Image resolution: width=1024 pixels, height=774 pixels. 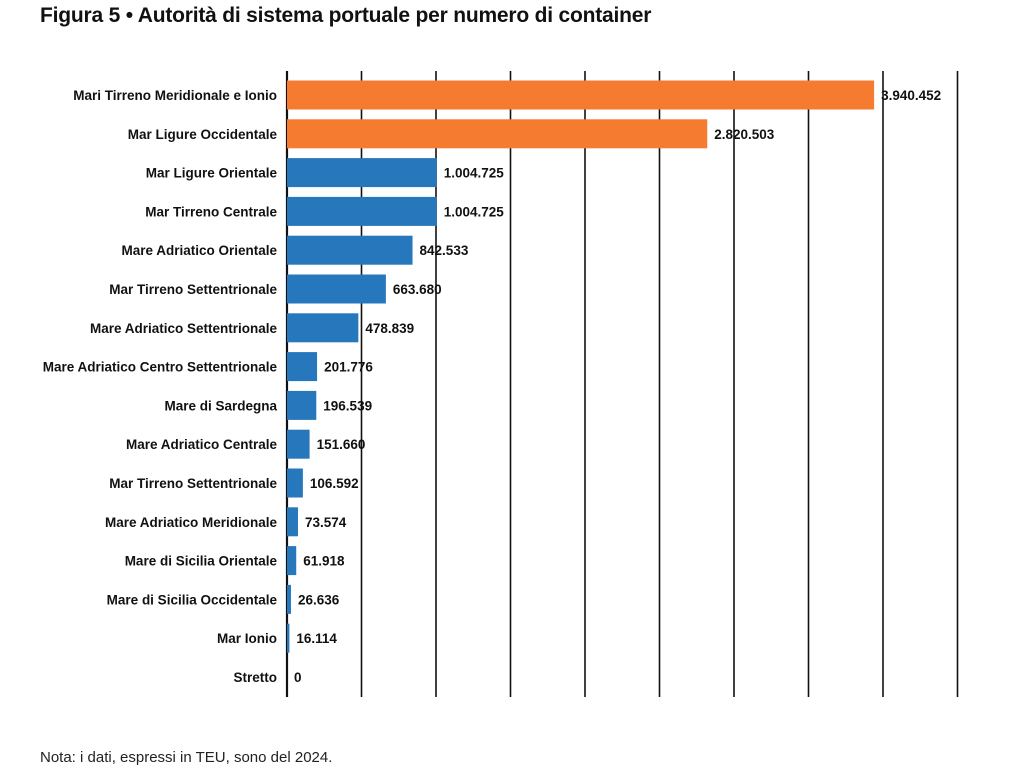 What do you see at coordinates (247, 638) in the screenshot?
I see `category-label: Mar Ionio` at bounding box center [247, 638].